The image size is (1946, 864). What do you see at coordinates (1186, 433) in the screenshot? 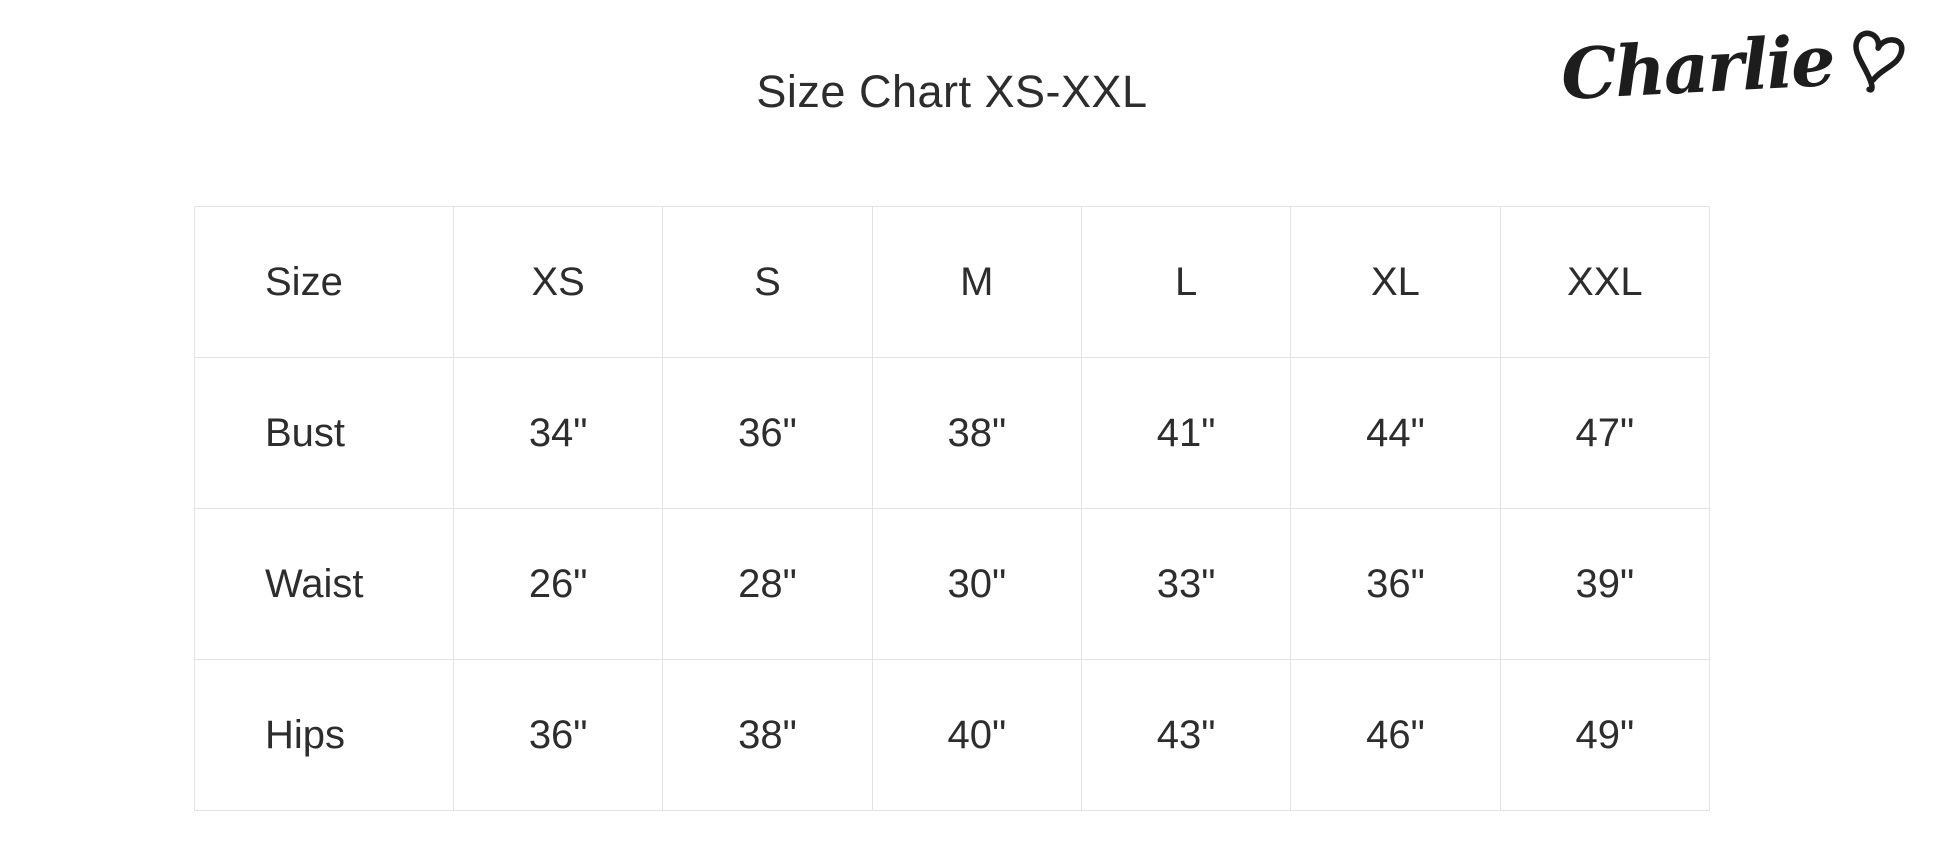
I see `value-cell: 41"` at bounding box center [1186, 433].